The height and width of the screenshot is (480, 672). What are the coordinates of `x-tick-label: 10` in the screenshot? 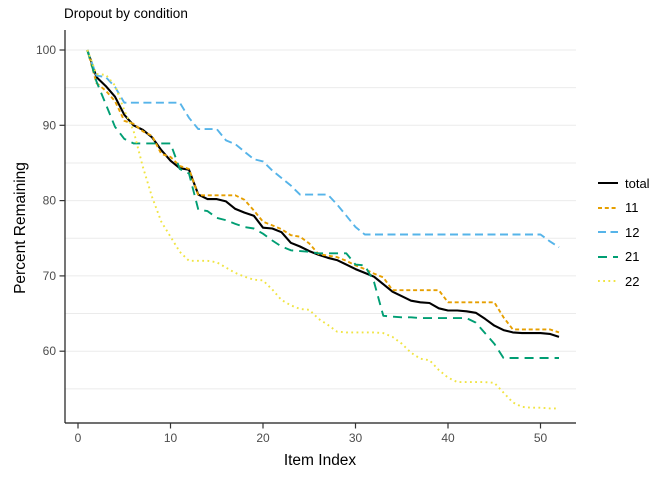 It's located at (171, 438).